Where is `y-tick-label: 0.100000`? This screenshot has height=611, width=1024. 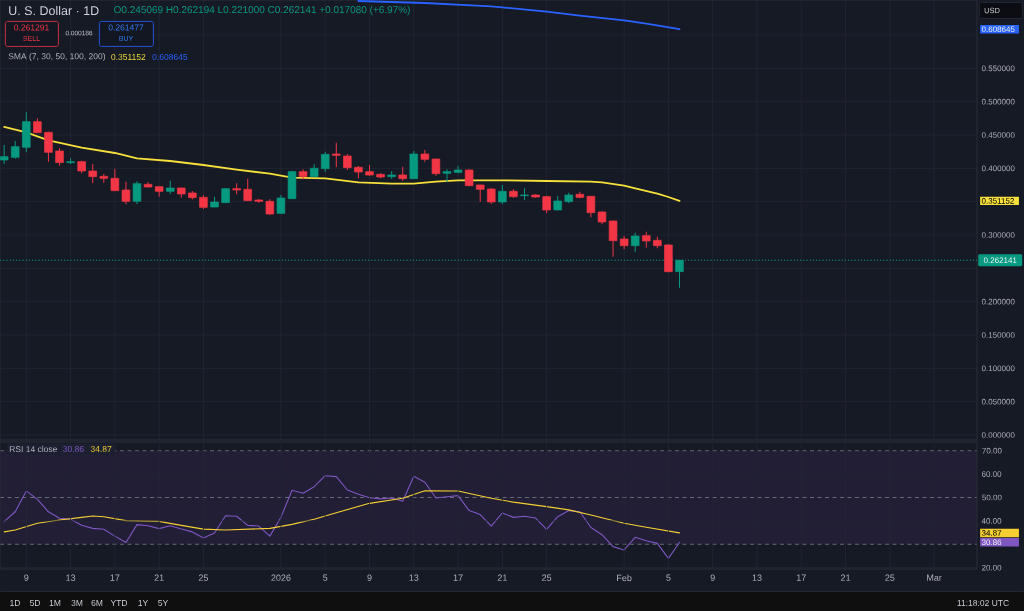
y-tick-label: 0.100000 is located at coordinates (998, 368).